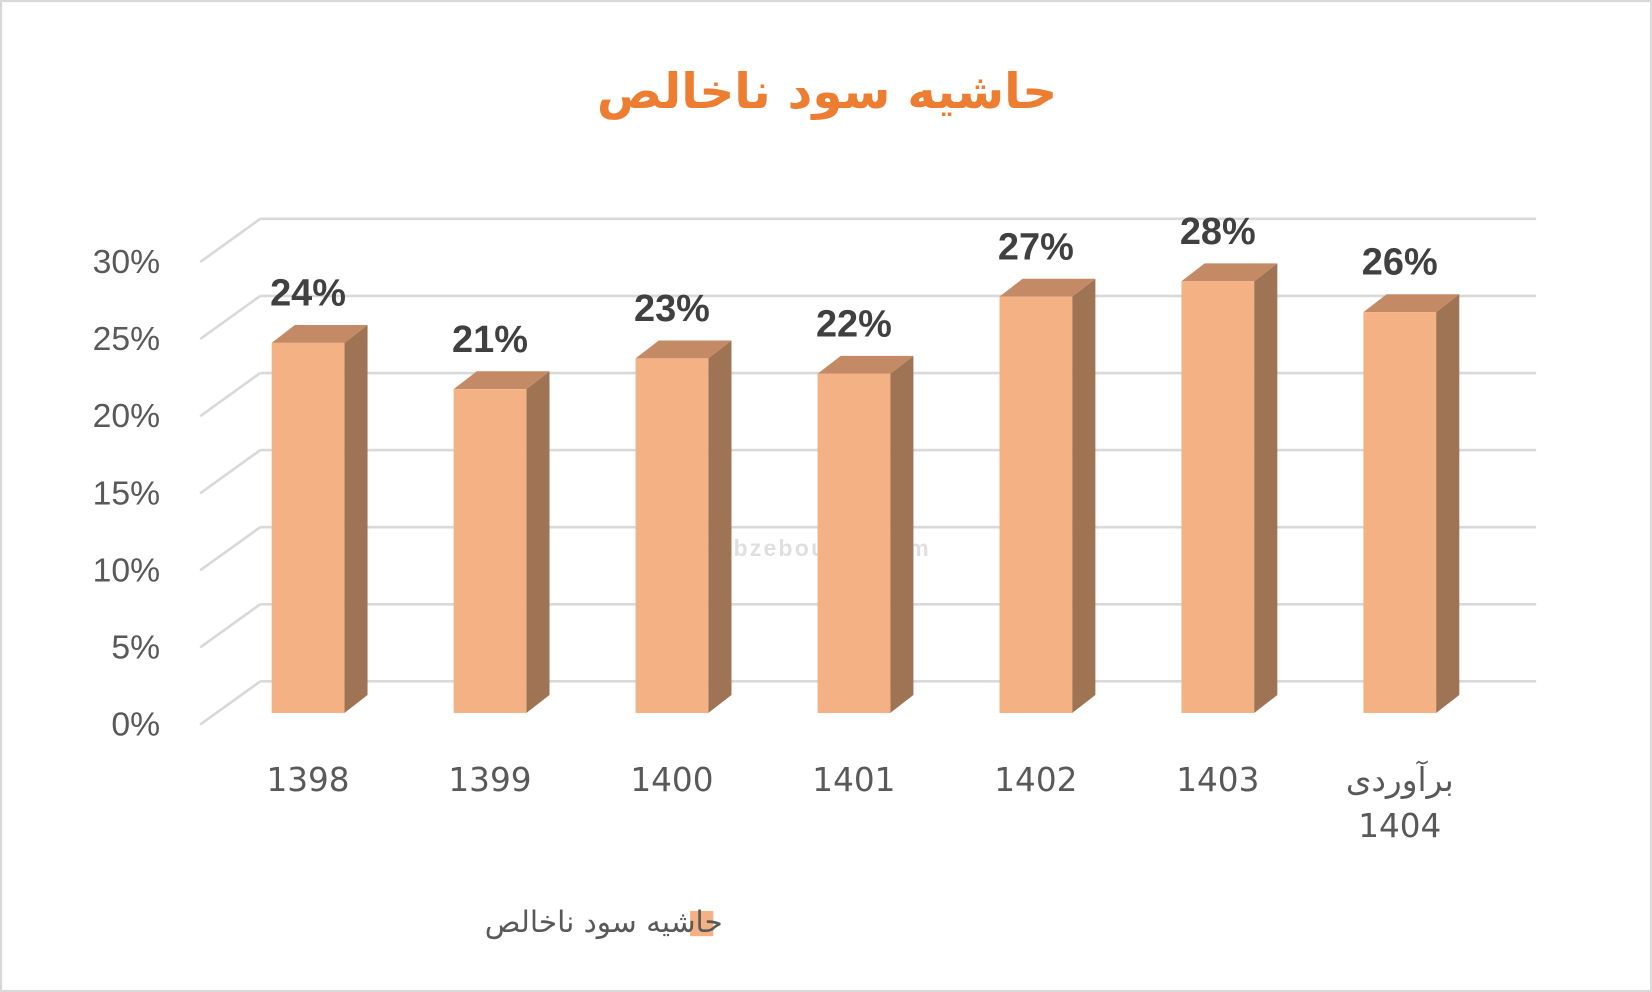 The width and height of the screenshot is (1652, 992). I want to click on chart-title: حاشیه سود ناخالص, so click(827, 92).